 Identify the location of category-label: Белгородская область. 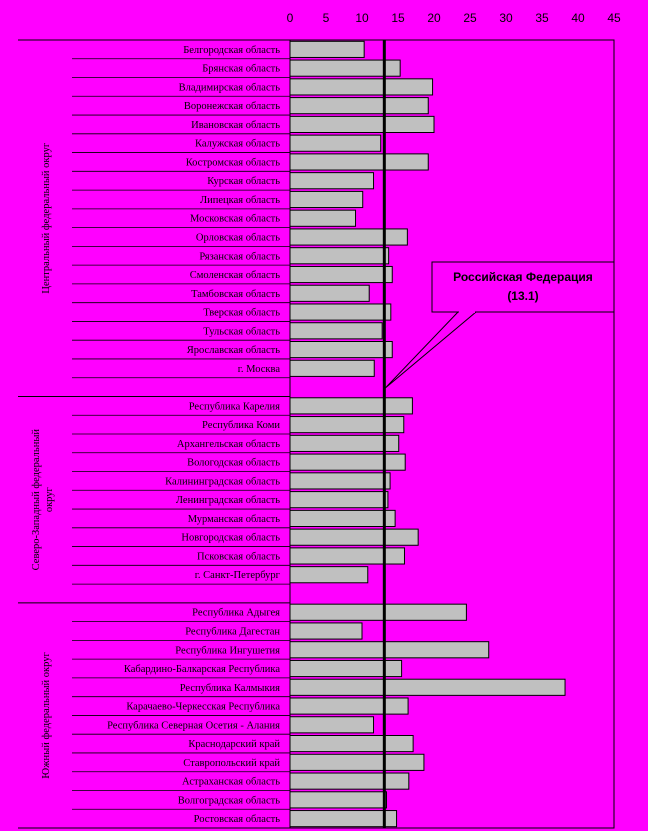
(231, 50).